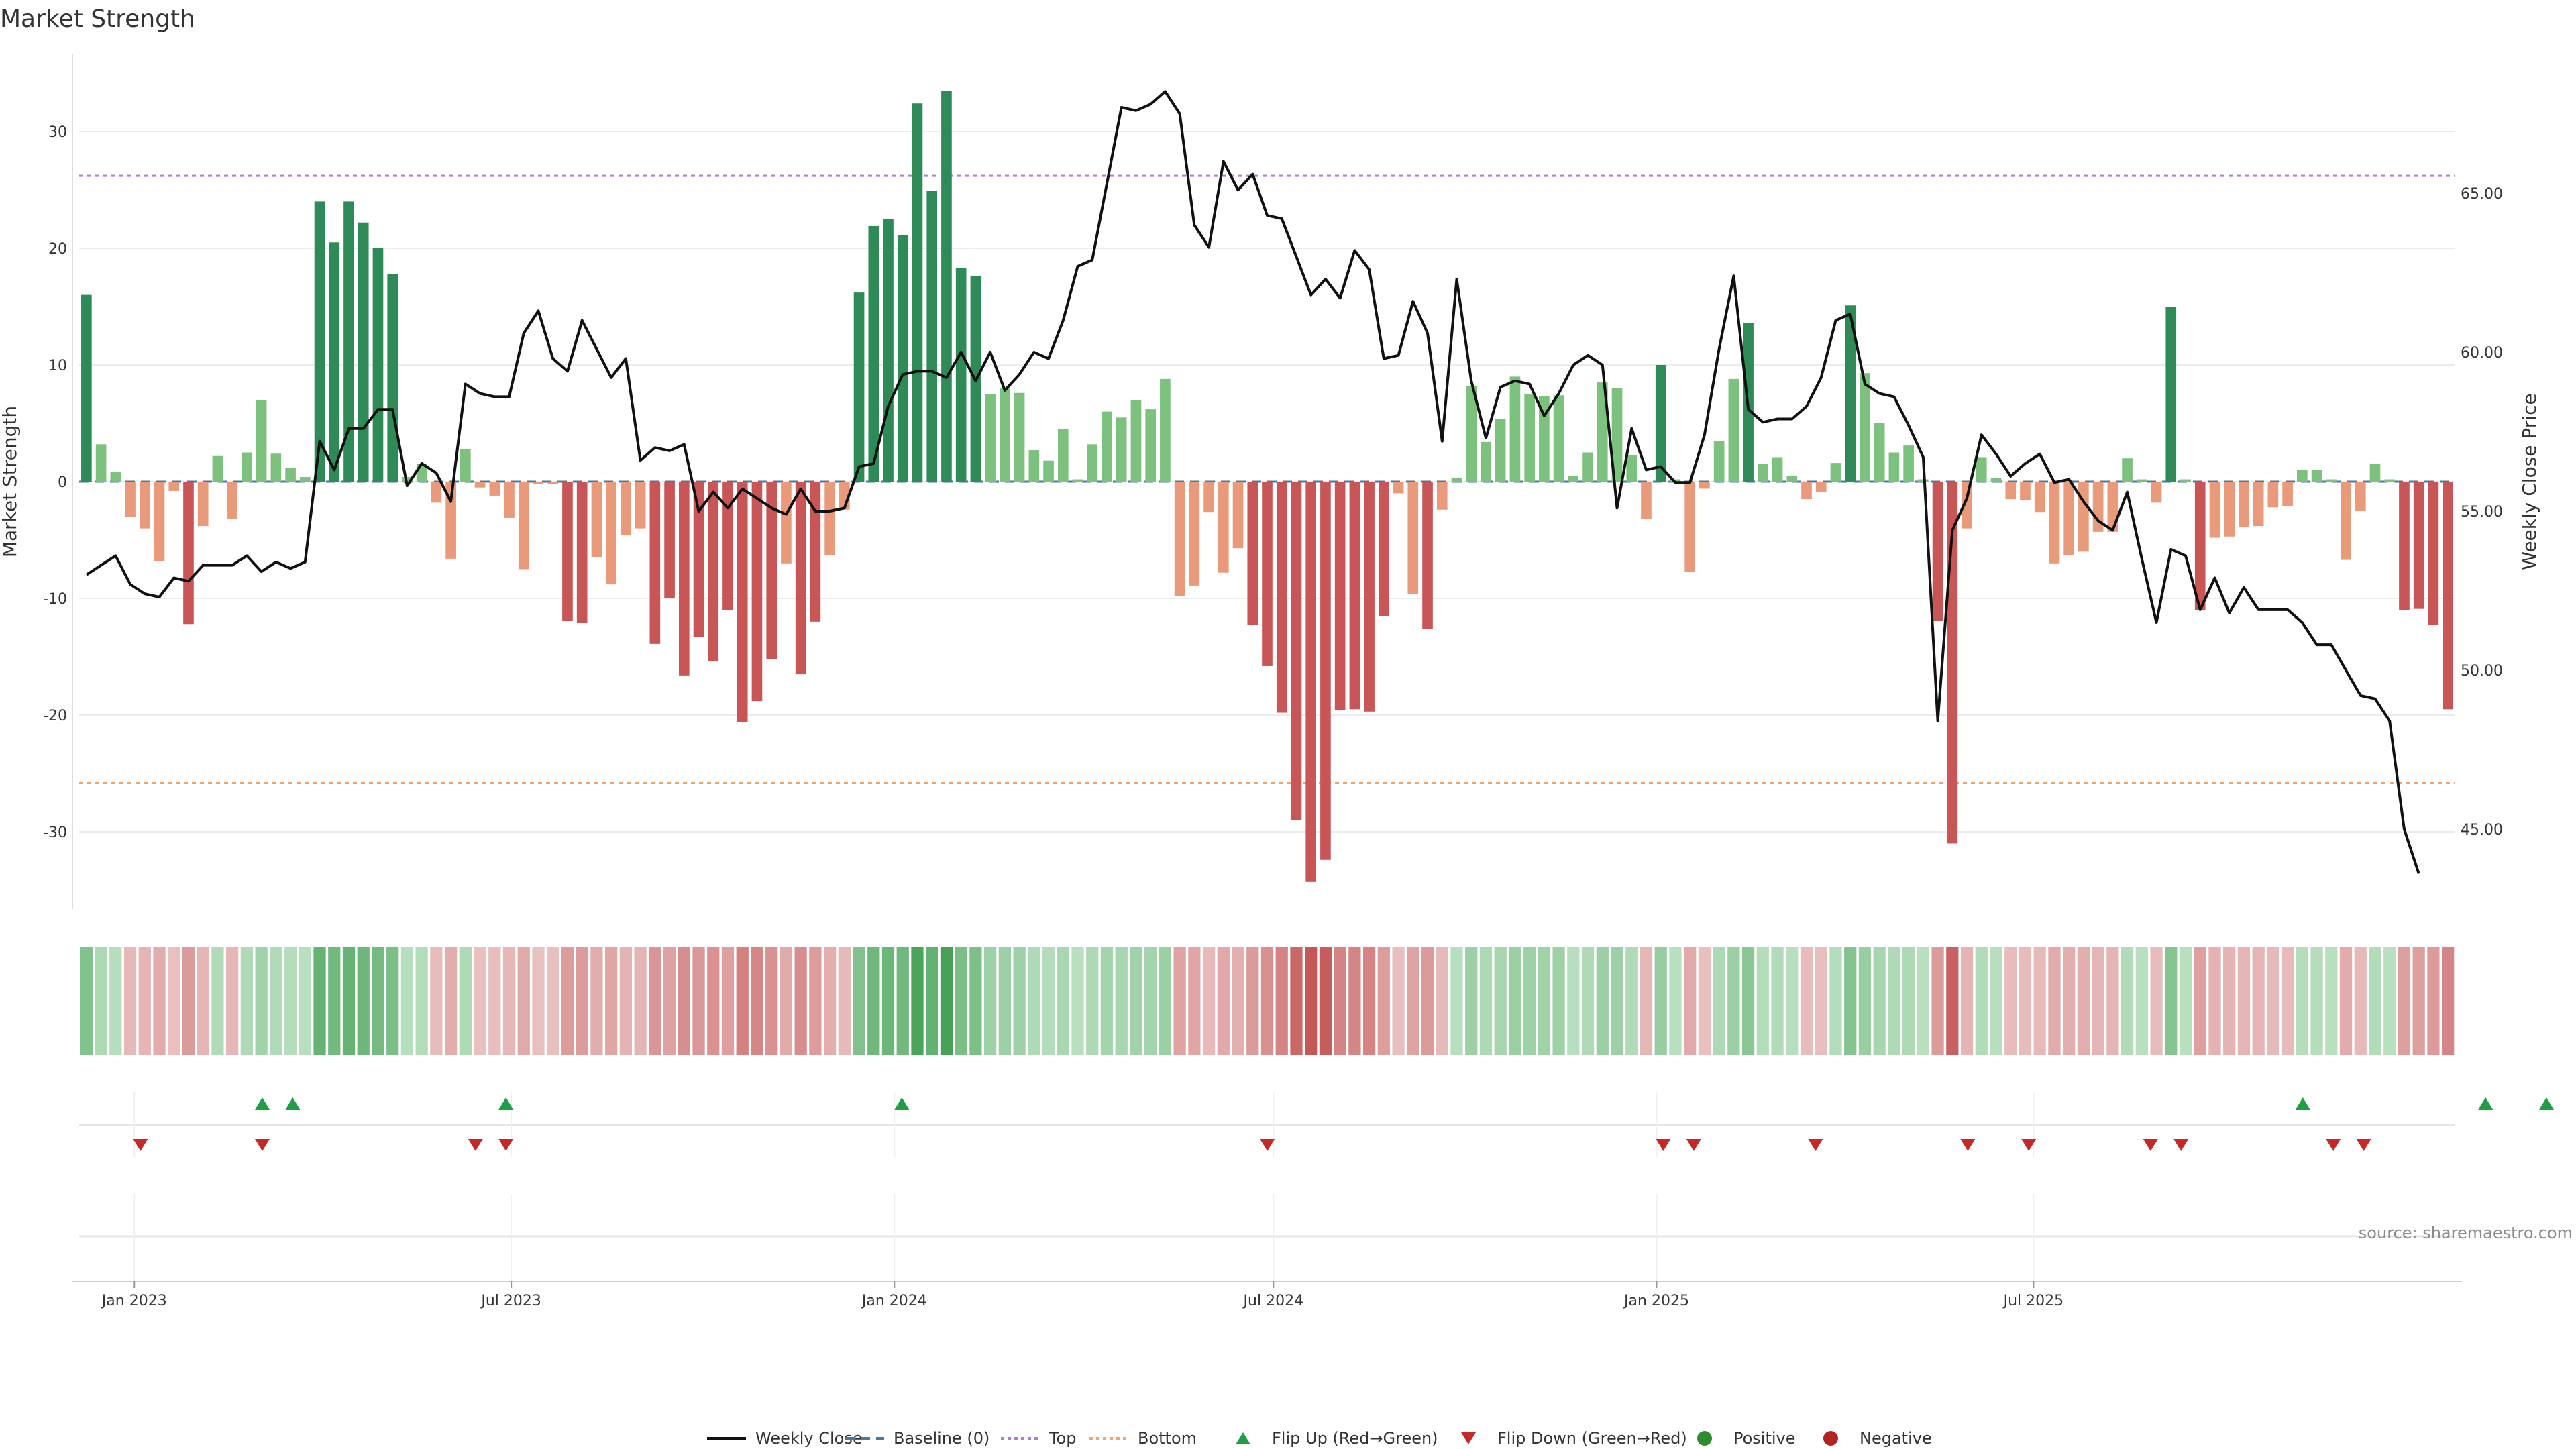 The height and width of the screenshot is (1449, 2576). What do you see at coordinates (262, 1103) in the screenshot?
I see `flip-up-marker` at bounding box center [262, 1103].